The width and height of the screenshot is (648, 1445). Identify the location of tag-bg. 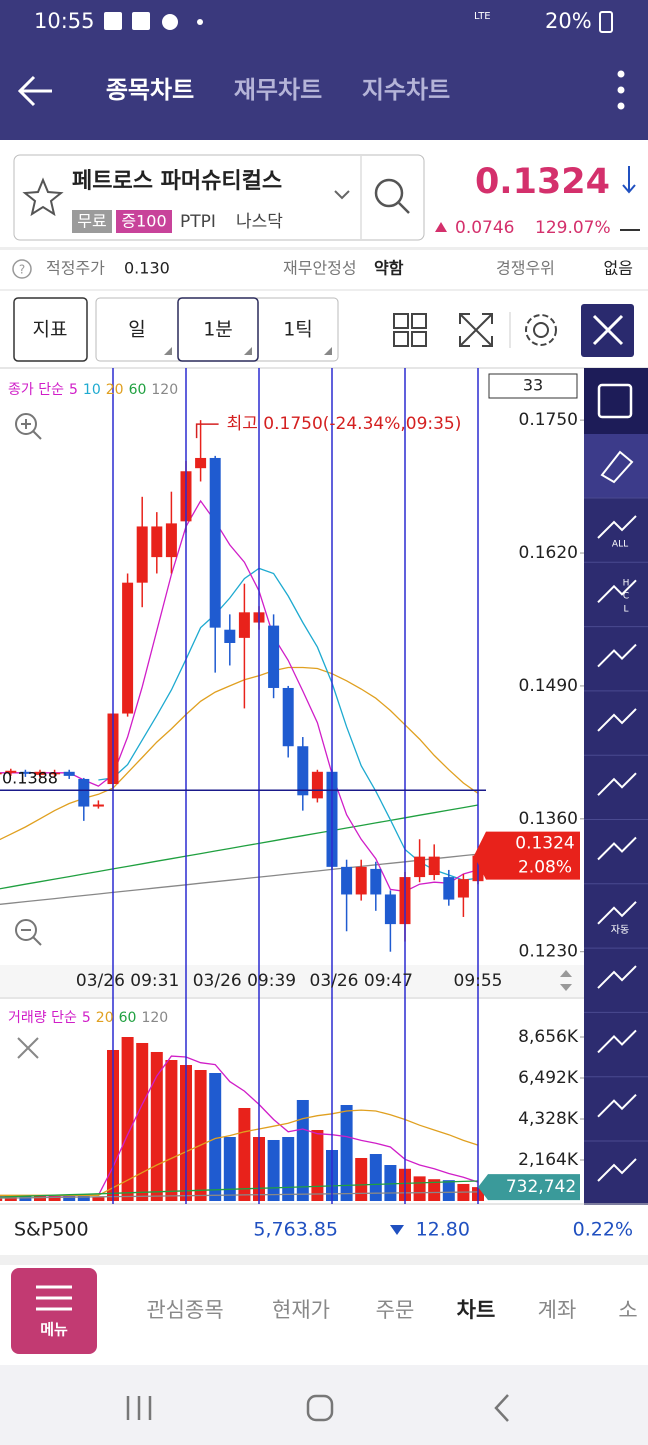
(92, 221).